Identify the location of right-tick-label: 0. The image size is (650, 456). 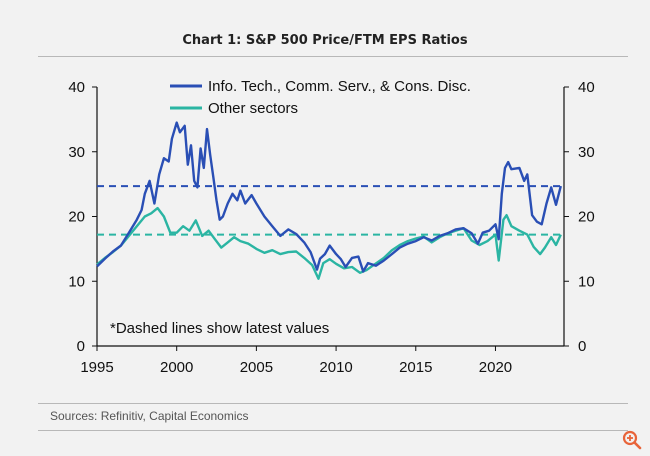
(582, 346).